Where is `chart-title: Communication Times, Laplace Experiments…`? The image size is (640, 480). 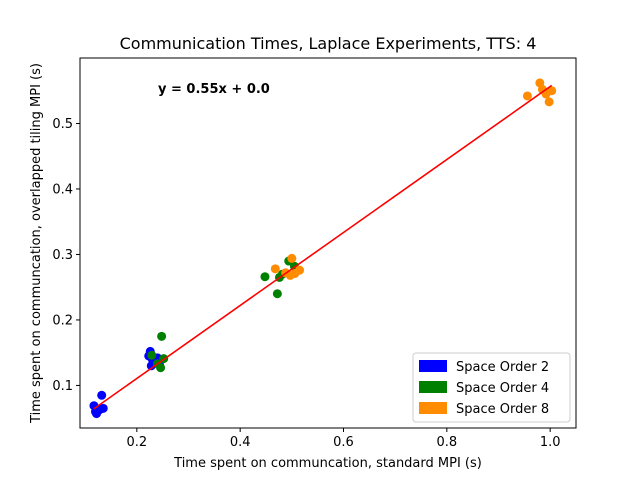 chart-title: Communication Times, Laplace Experiments… is located at coordinates (328, 43).